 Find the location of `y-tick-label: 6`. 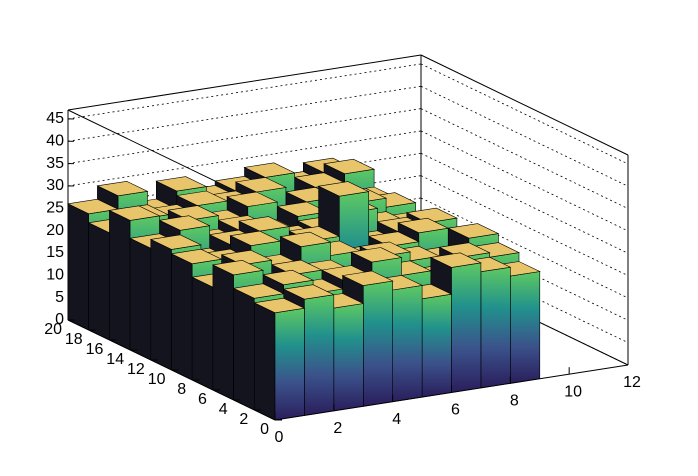

y-tick-label: 6 is located at coordinates (202, 399).